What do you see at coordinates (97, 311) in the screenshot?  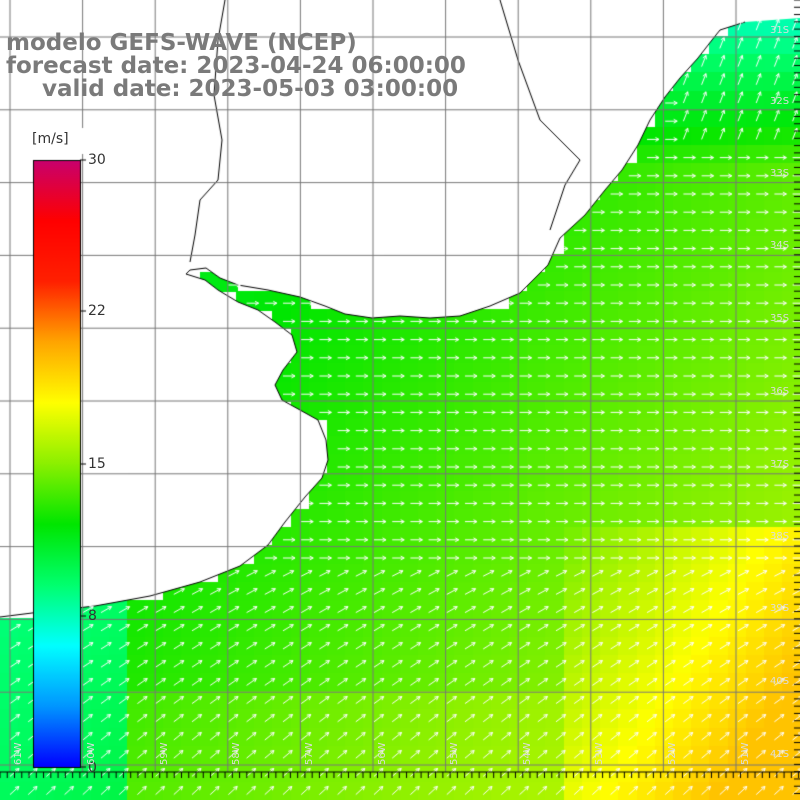 I see `colorbar-tick-22: 22` at bounding box center [97, 311].